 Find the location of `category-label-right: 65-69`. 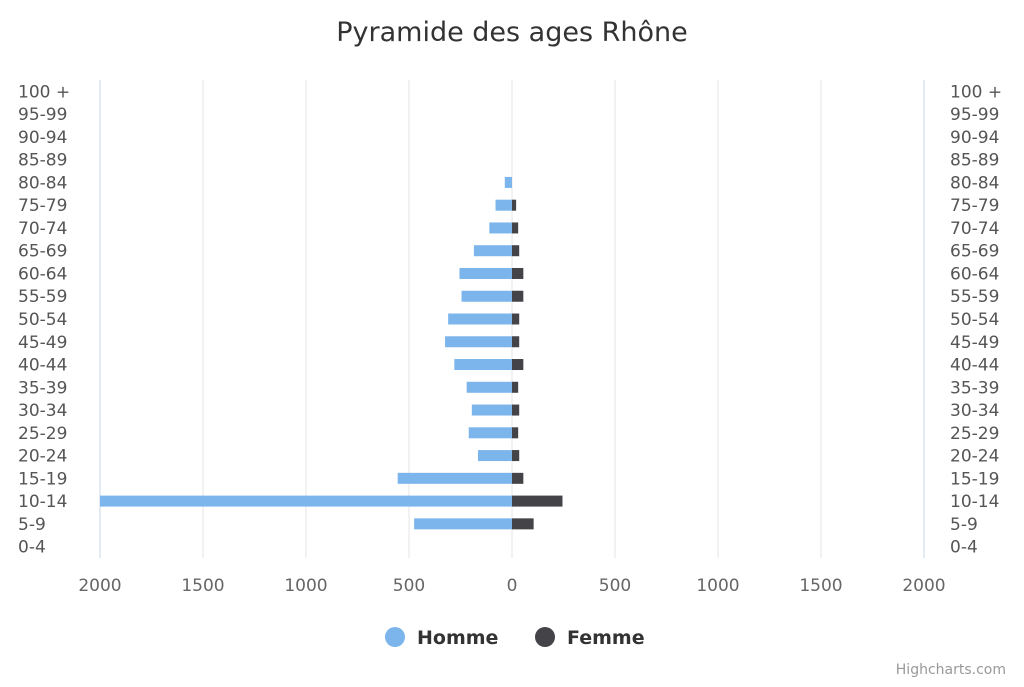

category-label-right: 65-69 is located at coordinates (974, 252).